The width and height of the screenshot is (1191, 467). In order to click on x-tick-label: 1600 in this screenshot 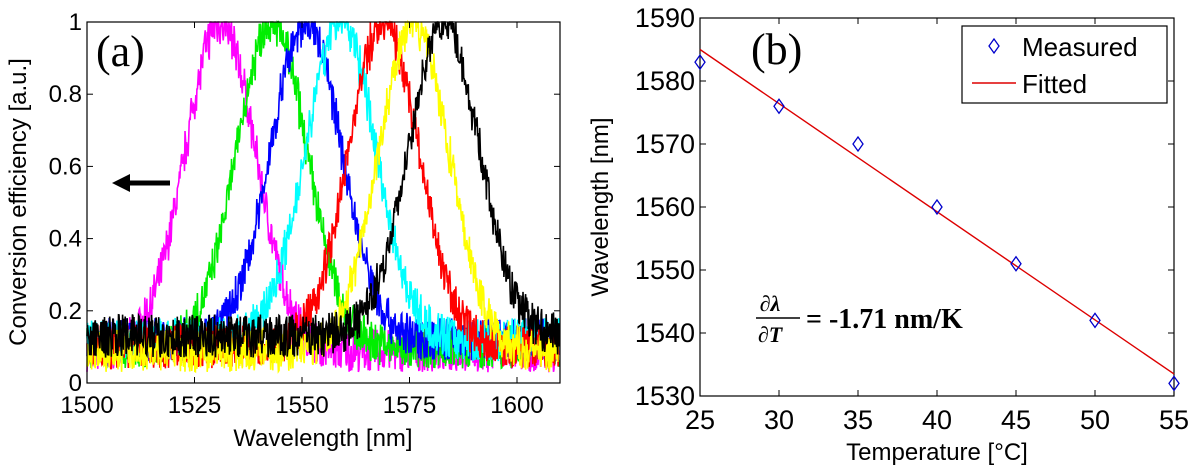, I will do `click(516, 405)`.